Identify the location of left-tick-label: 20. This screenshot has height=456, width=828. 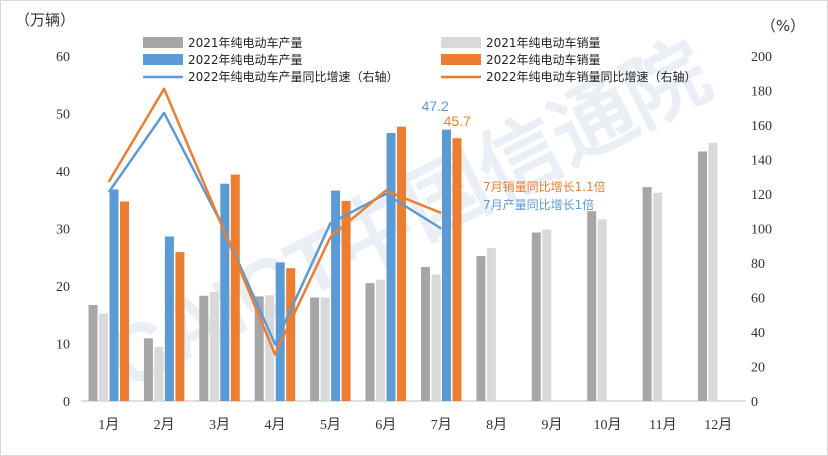
(63, 287).